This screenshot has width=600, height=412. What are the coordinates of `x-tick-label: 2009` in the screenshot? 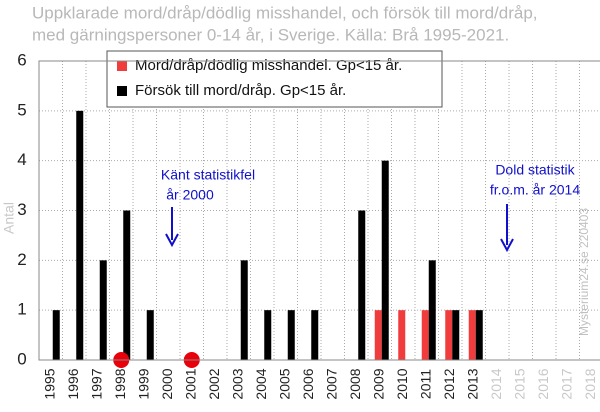 It's located at (378, 383).